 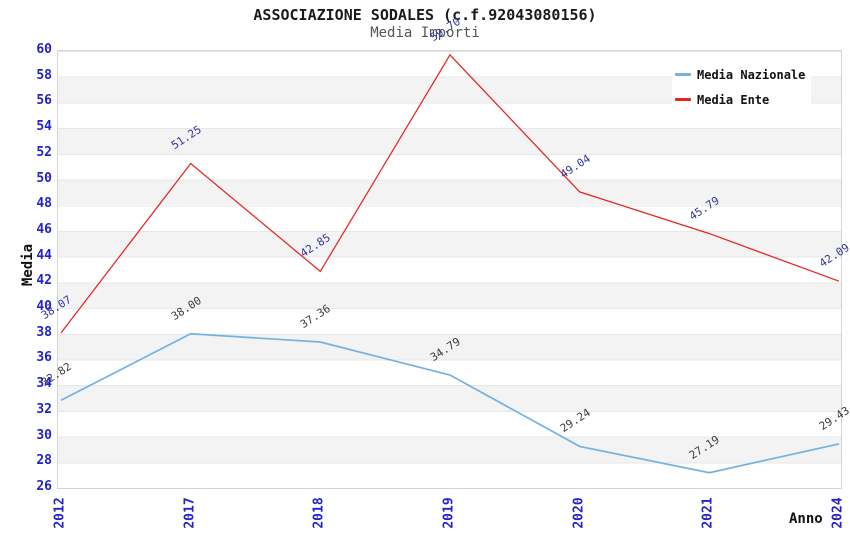 What do you see at coordinates (44, 384) in the screenshot?
I see `y-tick-label: 34` at bounding box center [44, 384].